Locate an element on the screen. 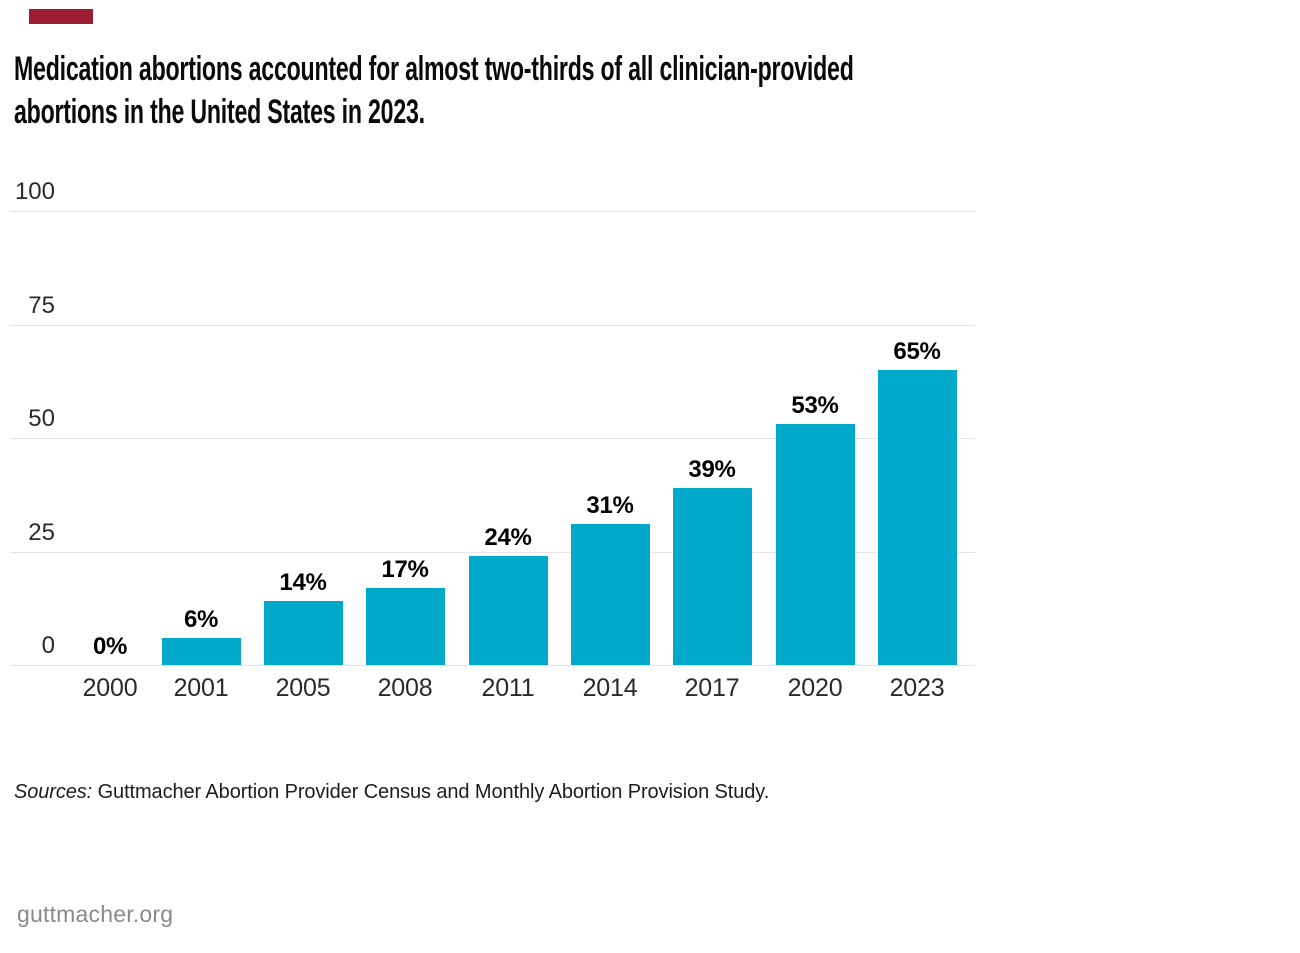  chart-title-line-2: abortions in the United States in 2023. is located at coordinates (219, 112).